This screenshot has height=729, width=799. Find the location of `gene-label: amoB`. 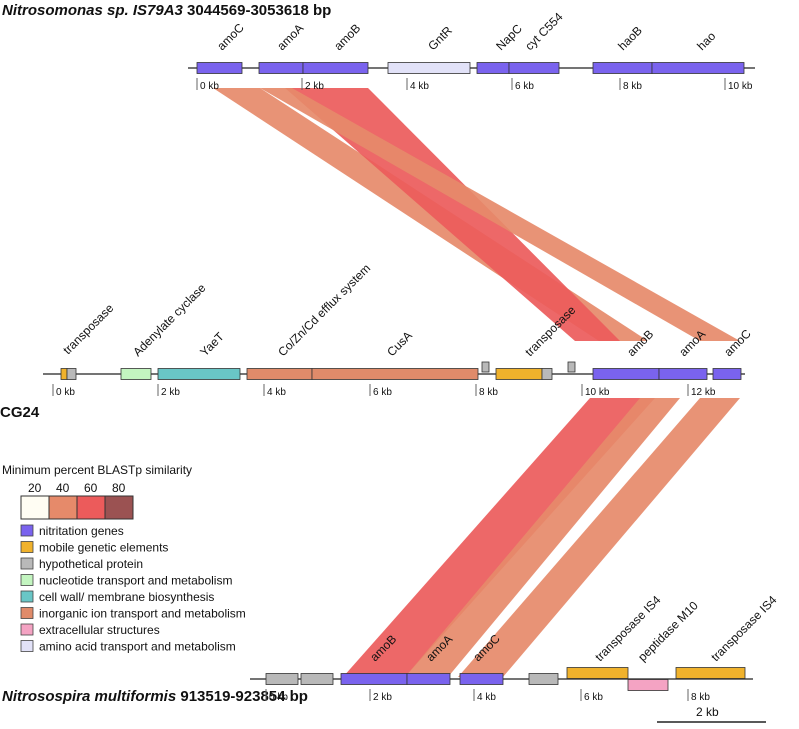

gene-label: amoB is located at coordinates (347, 37).